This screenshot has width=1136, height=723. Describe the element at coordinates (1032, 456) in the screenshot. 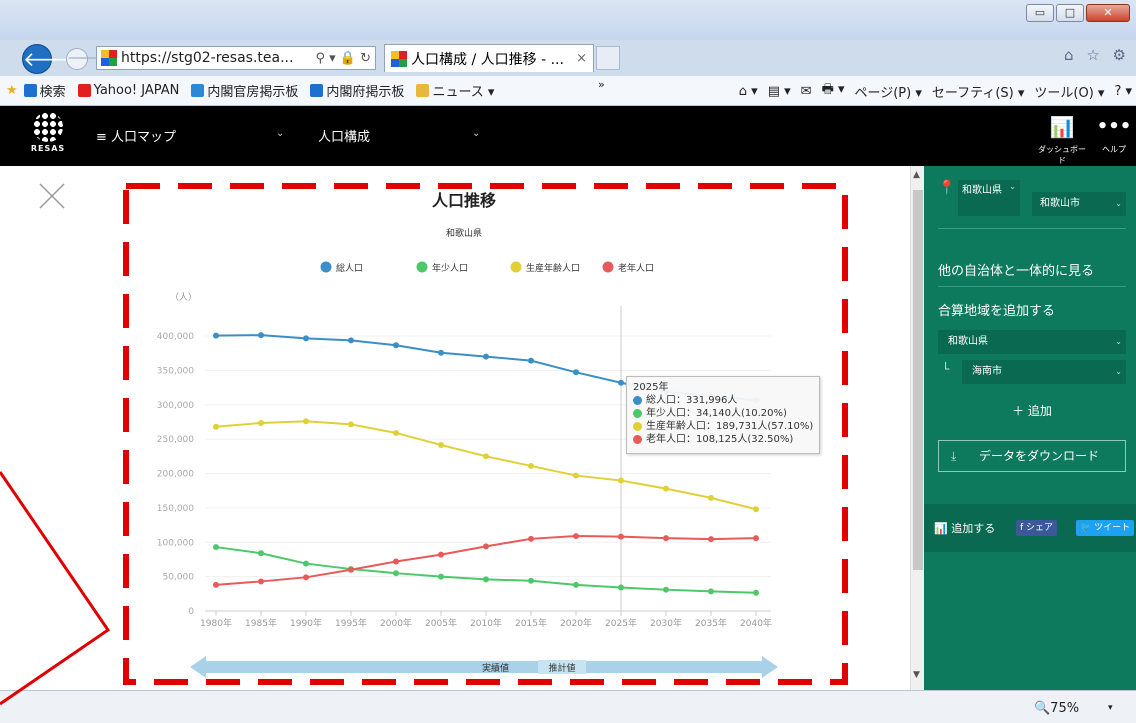

I see `download-data-button: ⤓ データをダウンロード` at that location.